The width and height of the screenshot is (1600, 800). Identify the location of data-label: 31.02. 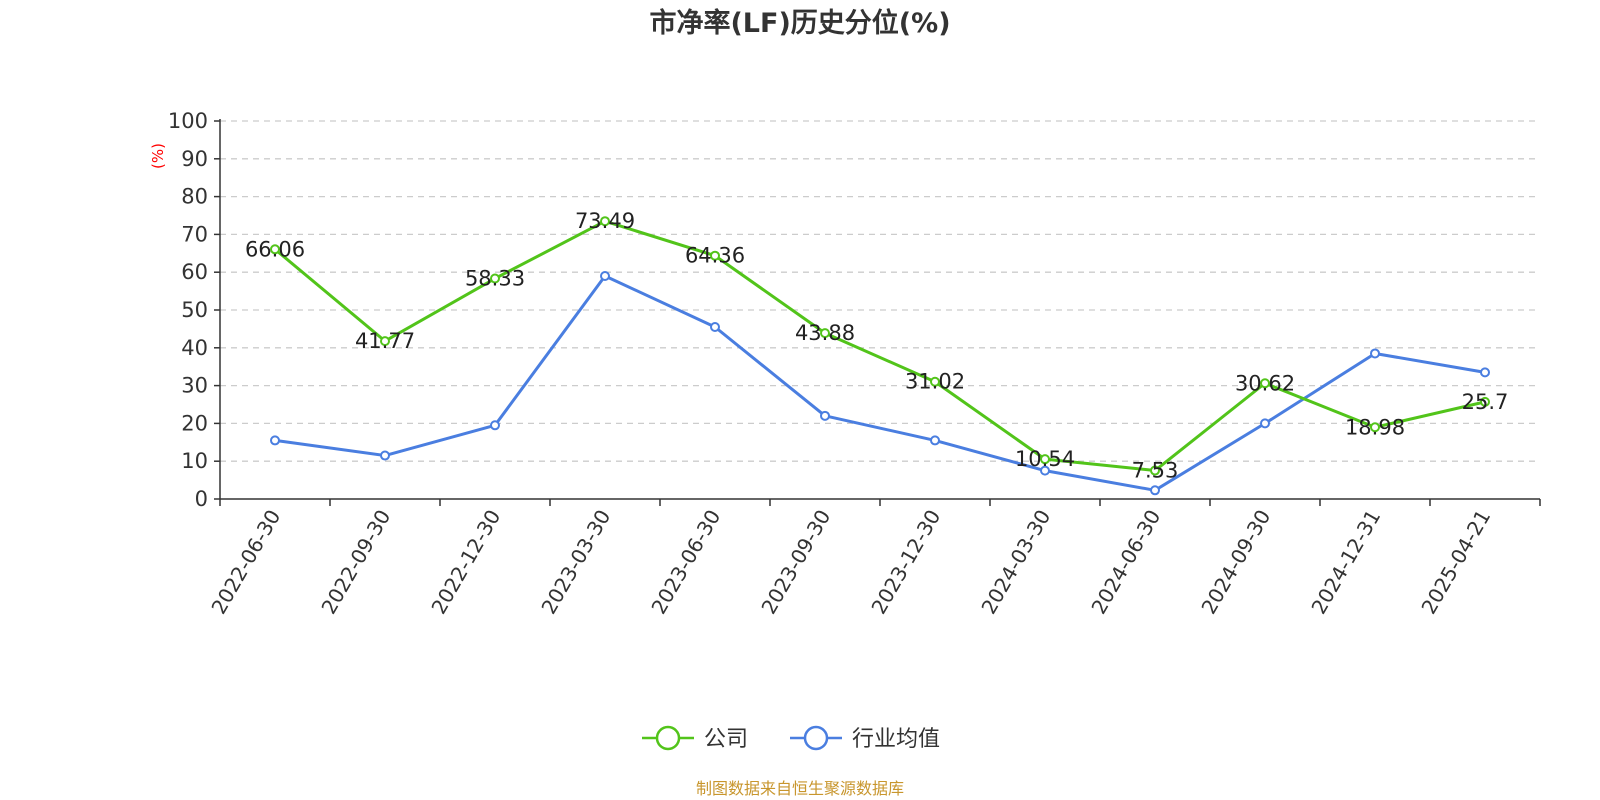
(935, 382).